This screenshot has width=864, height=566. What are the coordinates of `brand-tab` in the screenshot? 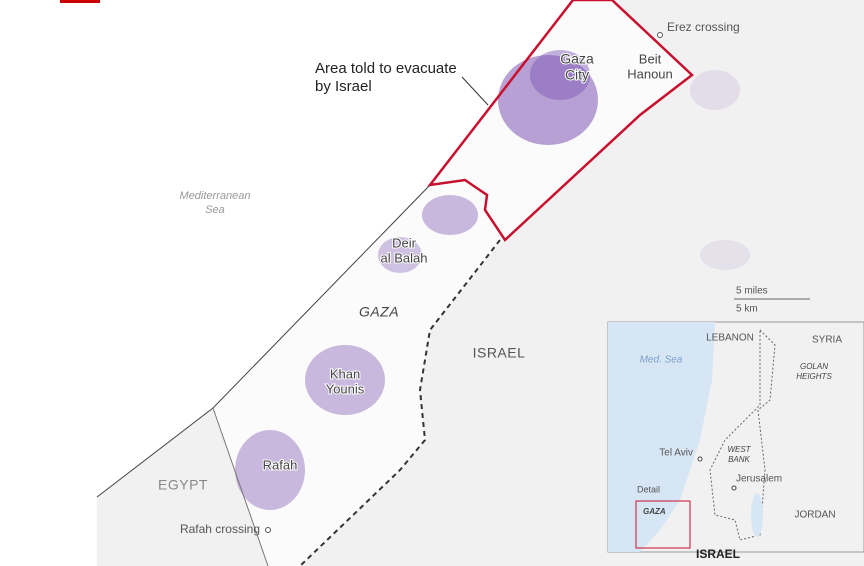 It's located at (80, 1).